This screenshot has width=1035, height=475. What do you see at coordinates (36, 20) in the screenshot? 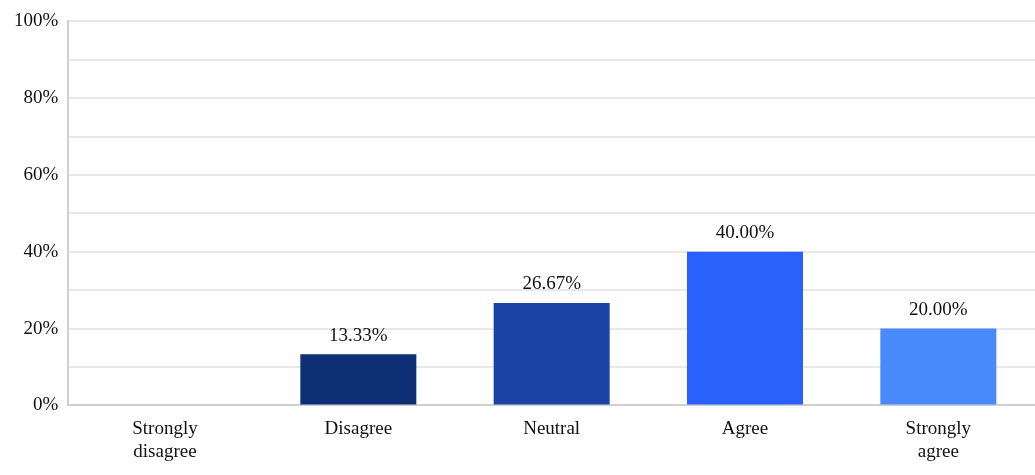
I see `y-tick-label: 100%` at bounding box center [36, 20].